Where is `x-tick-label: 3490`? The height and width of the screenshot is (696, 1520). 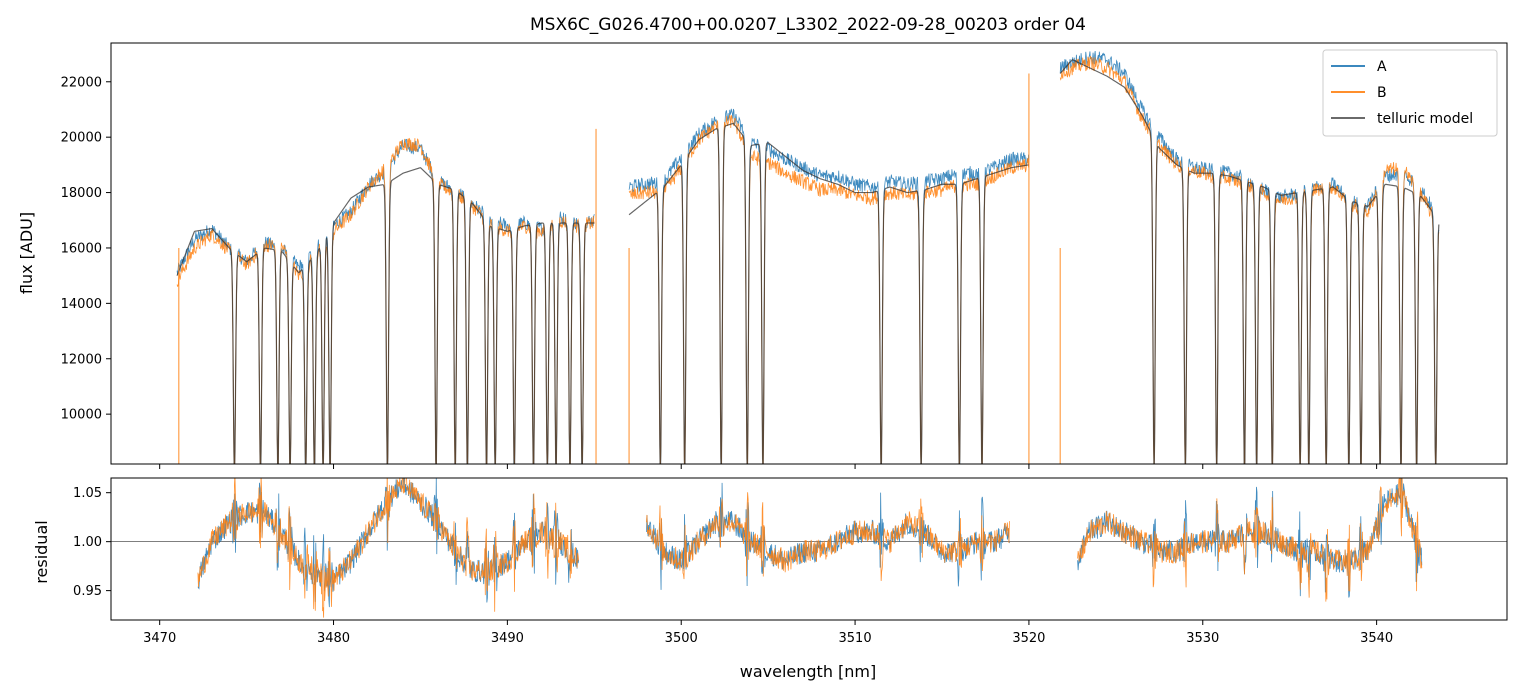 x-tick-label: 3490 is located at coordinates (507, 638).